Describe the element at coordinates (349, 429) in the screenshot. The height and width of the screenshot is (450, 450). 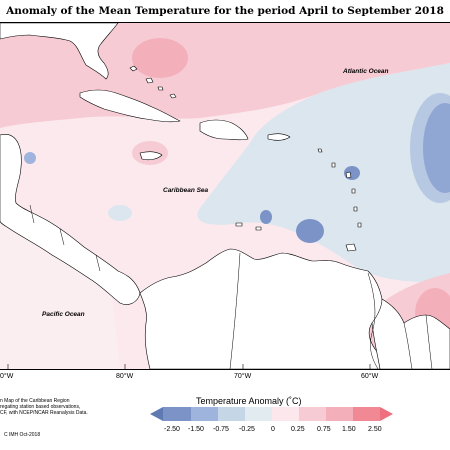
I see `legend-tick-8: 1.50` at that location.